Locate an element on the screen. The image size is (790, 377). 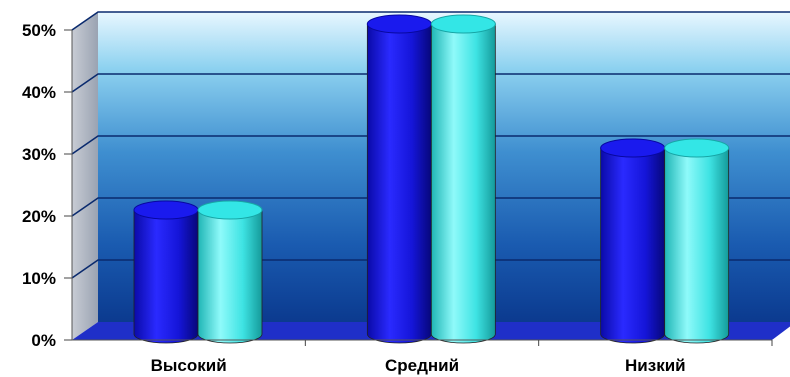
y-tick-label: 20% is located at coordinates (39, 216).